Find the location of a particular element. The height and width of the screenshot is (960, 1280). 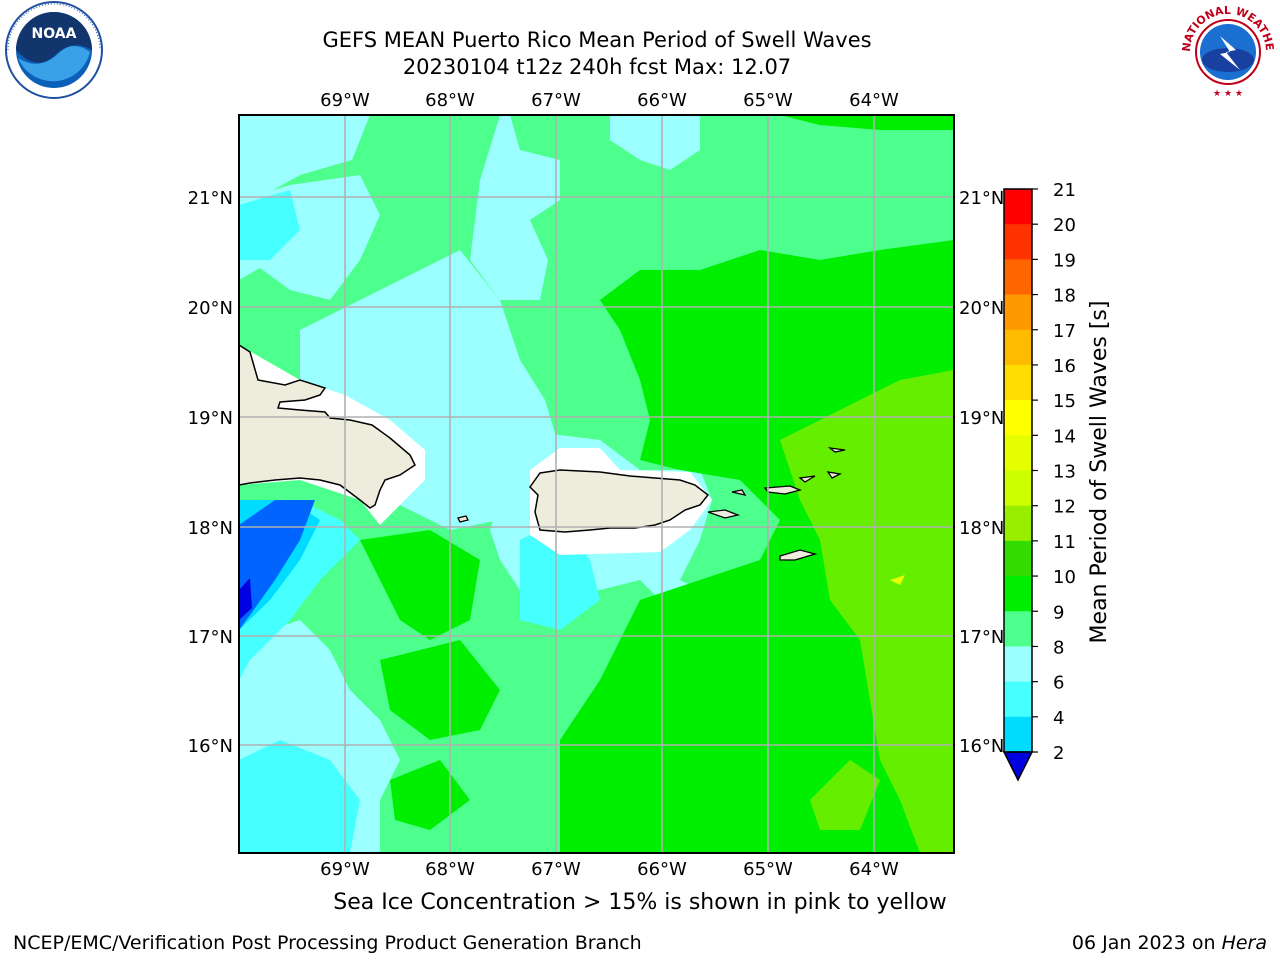

lat-tick-label-right: 18°N is located at coordinates (981, 528).